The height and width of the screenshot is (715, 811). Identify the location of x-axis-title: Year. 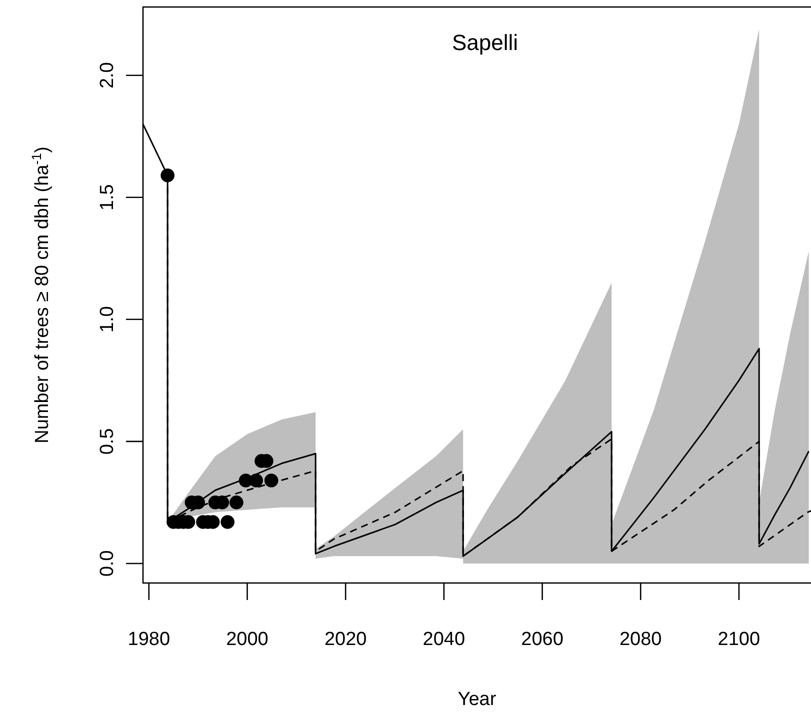
(477, 699).